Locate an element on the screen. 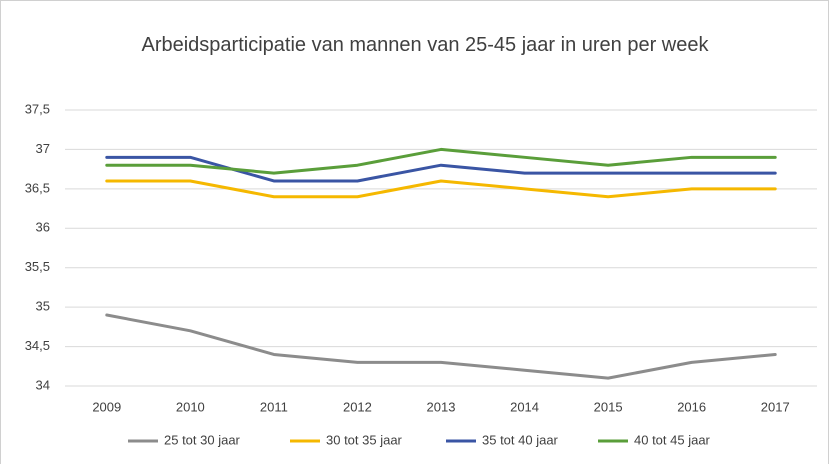 This screenshot has width=829, height=464. y-tick-label: 34,5 is located at coordinates (37, 345).